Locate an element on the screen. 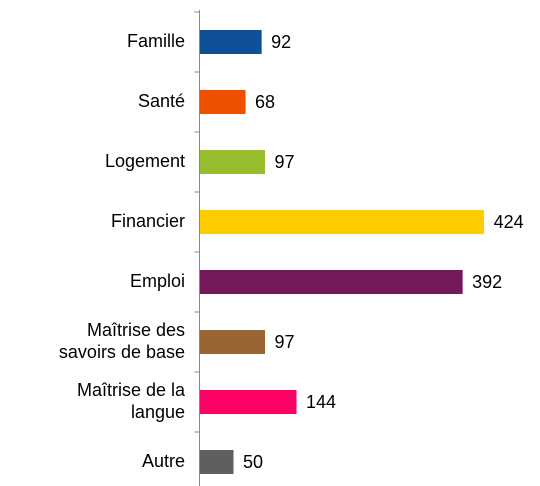 This screenshot has width=540, height=486. category-label: Emploi is located at coordinates (157, 281).